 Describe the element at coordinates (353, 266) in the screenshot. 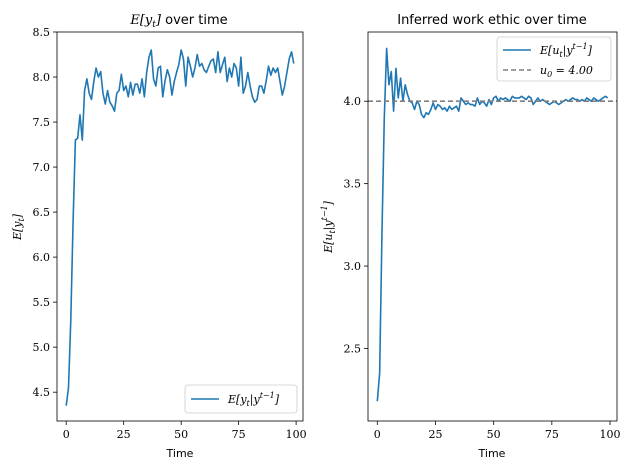

I see `right-y-tick-label: 3.0` at that location.